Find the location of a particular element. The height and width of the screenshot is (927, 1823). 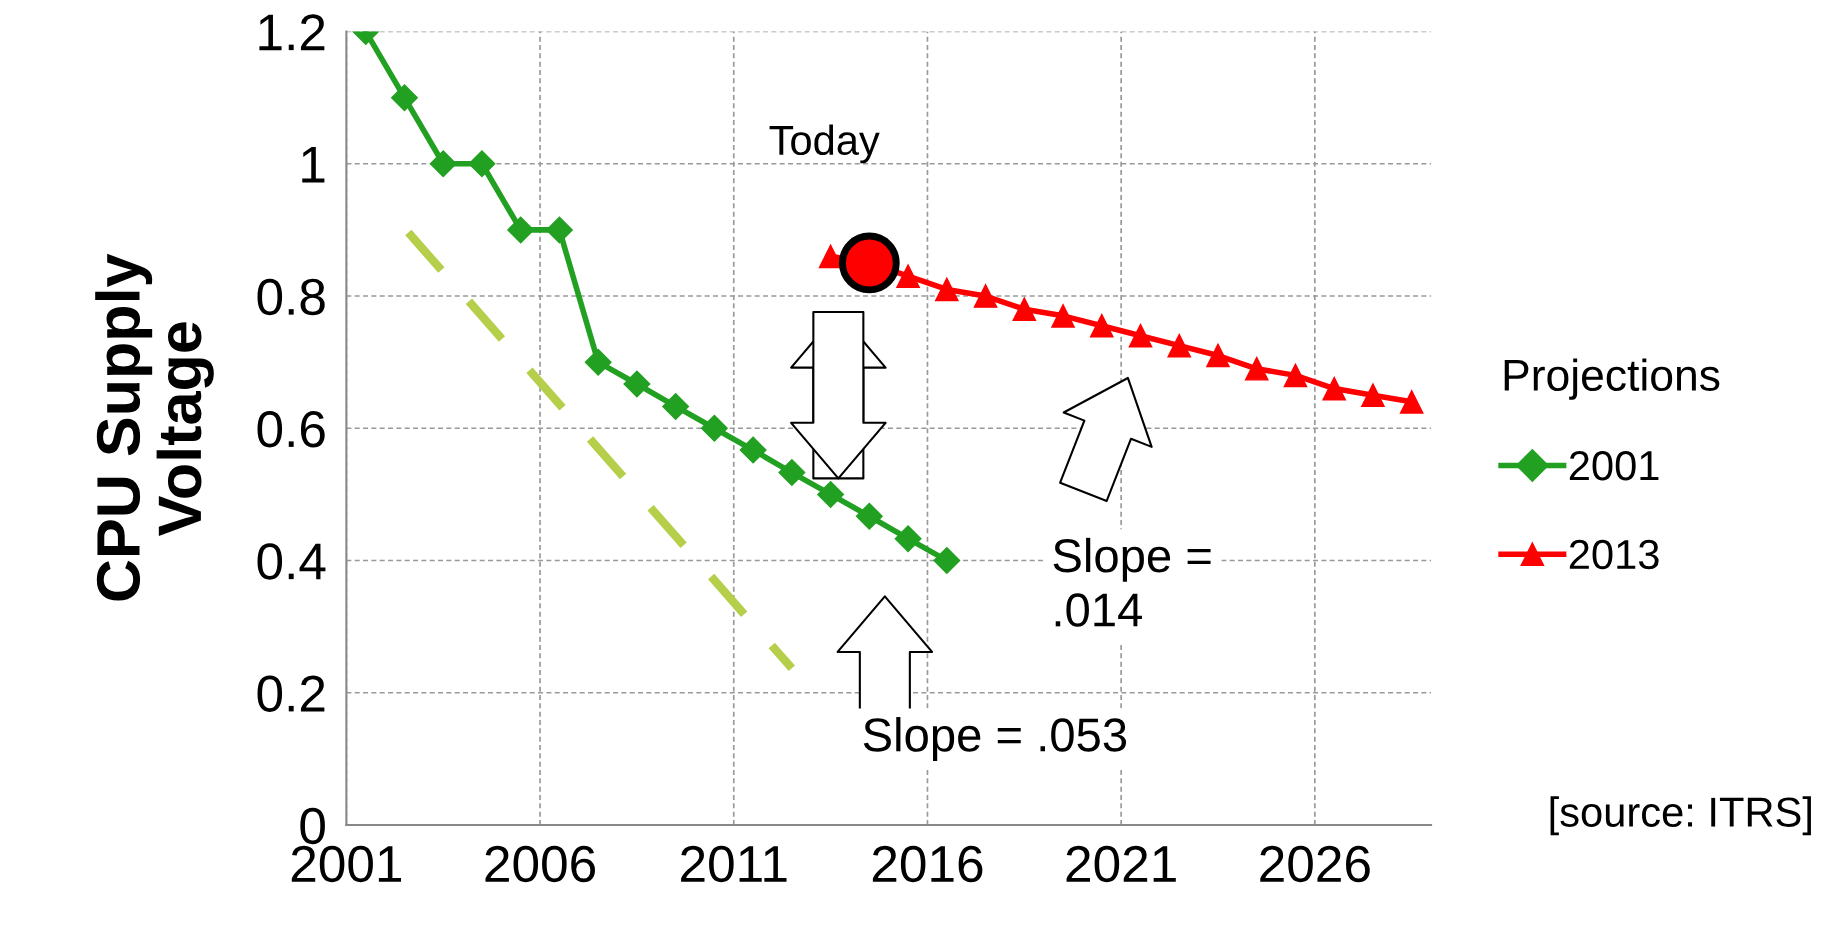

x-tick-label: 2011 is located at coordinates (734, 864).